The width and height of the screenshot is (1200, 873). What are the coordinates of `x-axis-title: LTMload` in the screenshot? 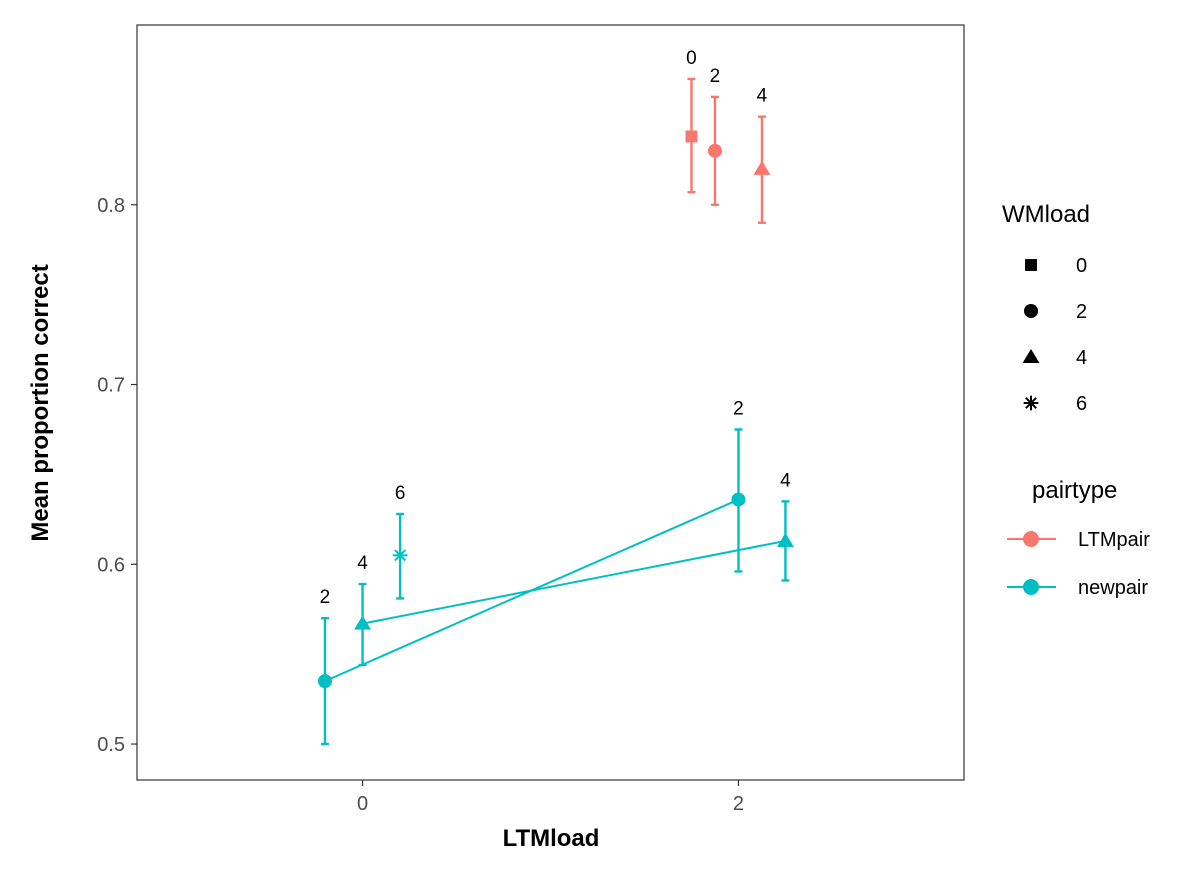 It's located at (551, 838).